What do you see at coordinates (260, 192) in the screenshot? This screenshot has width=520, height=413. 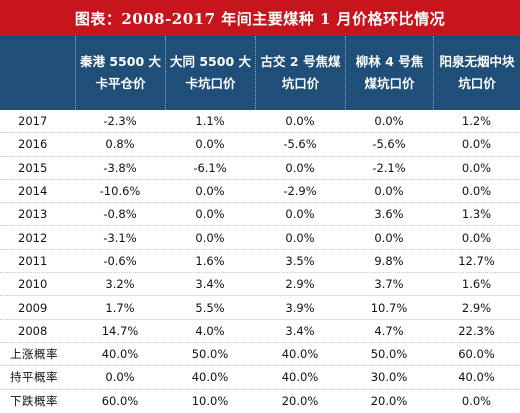 I see `table-row: 2014 -10.6% 0.0% -2.9% 0.0% 0.0%` at bounding box center [260, 192].